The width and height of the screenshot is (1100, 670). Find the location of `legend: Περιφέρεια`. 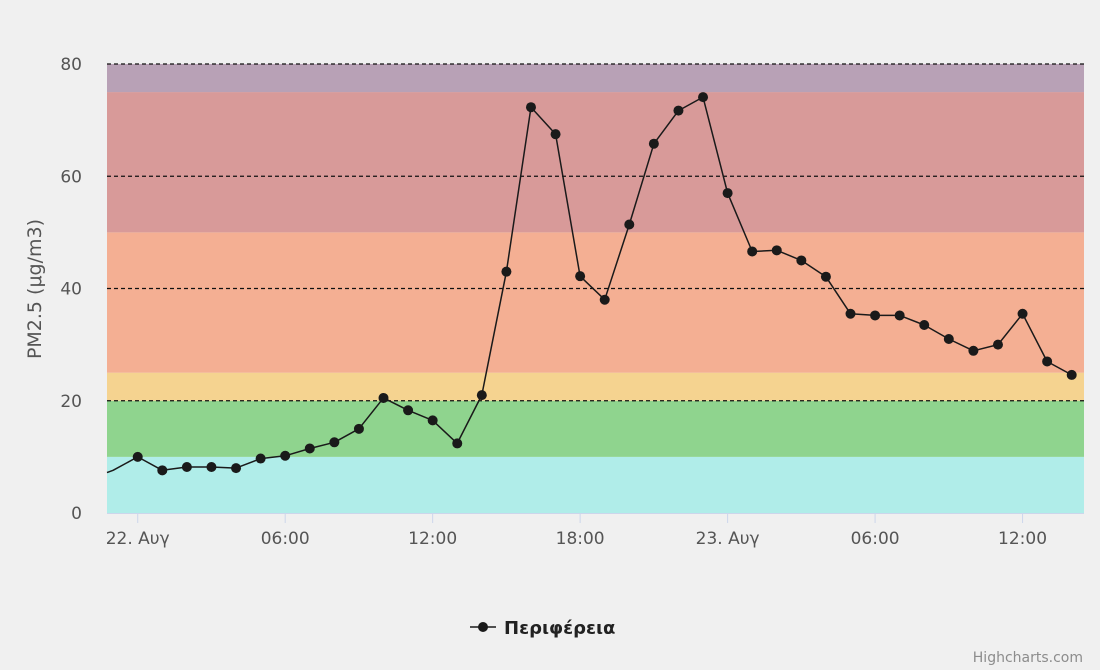

legend: Περιφέρεια is located at coordinates (542, 628).